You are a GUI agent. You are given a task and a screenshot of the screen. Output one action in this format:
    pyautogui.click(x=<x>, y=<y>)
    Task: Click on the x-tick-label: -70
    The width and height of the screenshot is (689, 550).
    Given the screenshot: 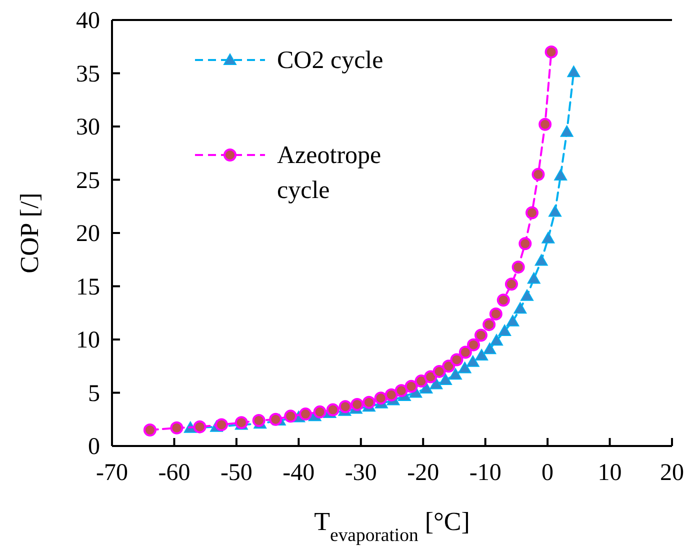 What is the action you would take?
    pyautogui.click(x=112, y=473)
    